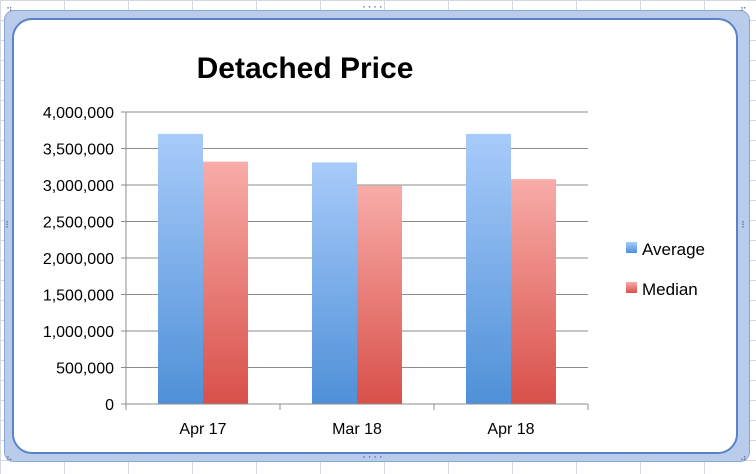 The height and width of the screenshot is (474, 756). Describe the element at coordinates (631, 287) in the screenshot. I see `legend-swatch-median` at that location.